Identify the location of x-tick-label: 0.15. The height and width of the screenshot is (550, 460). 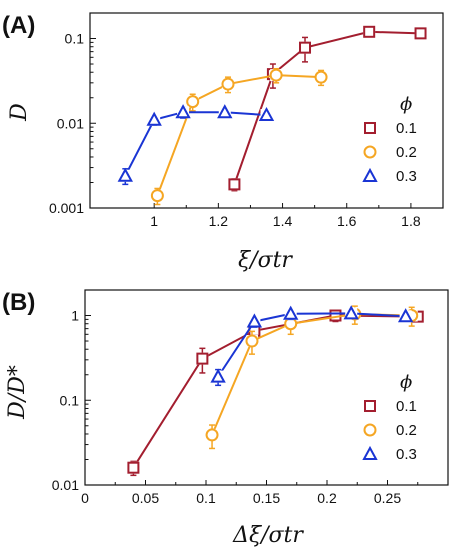
(266, 498).